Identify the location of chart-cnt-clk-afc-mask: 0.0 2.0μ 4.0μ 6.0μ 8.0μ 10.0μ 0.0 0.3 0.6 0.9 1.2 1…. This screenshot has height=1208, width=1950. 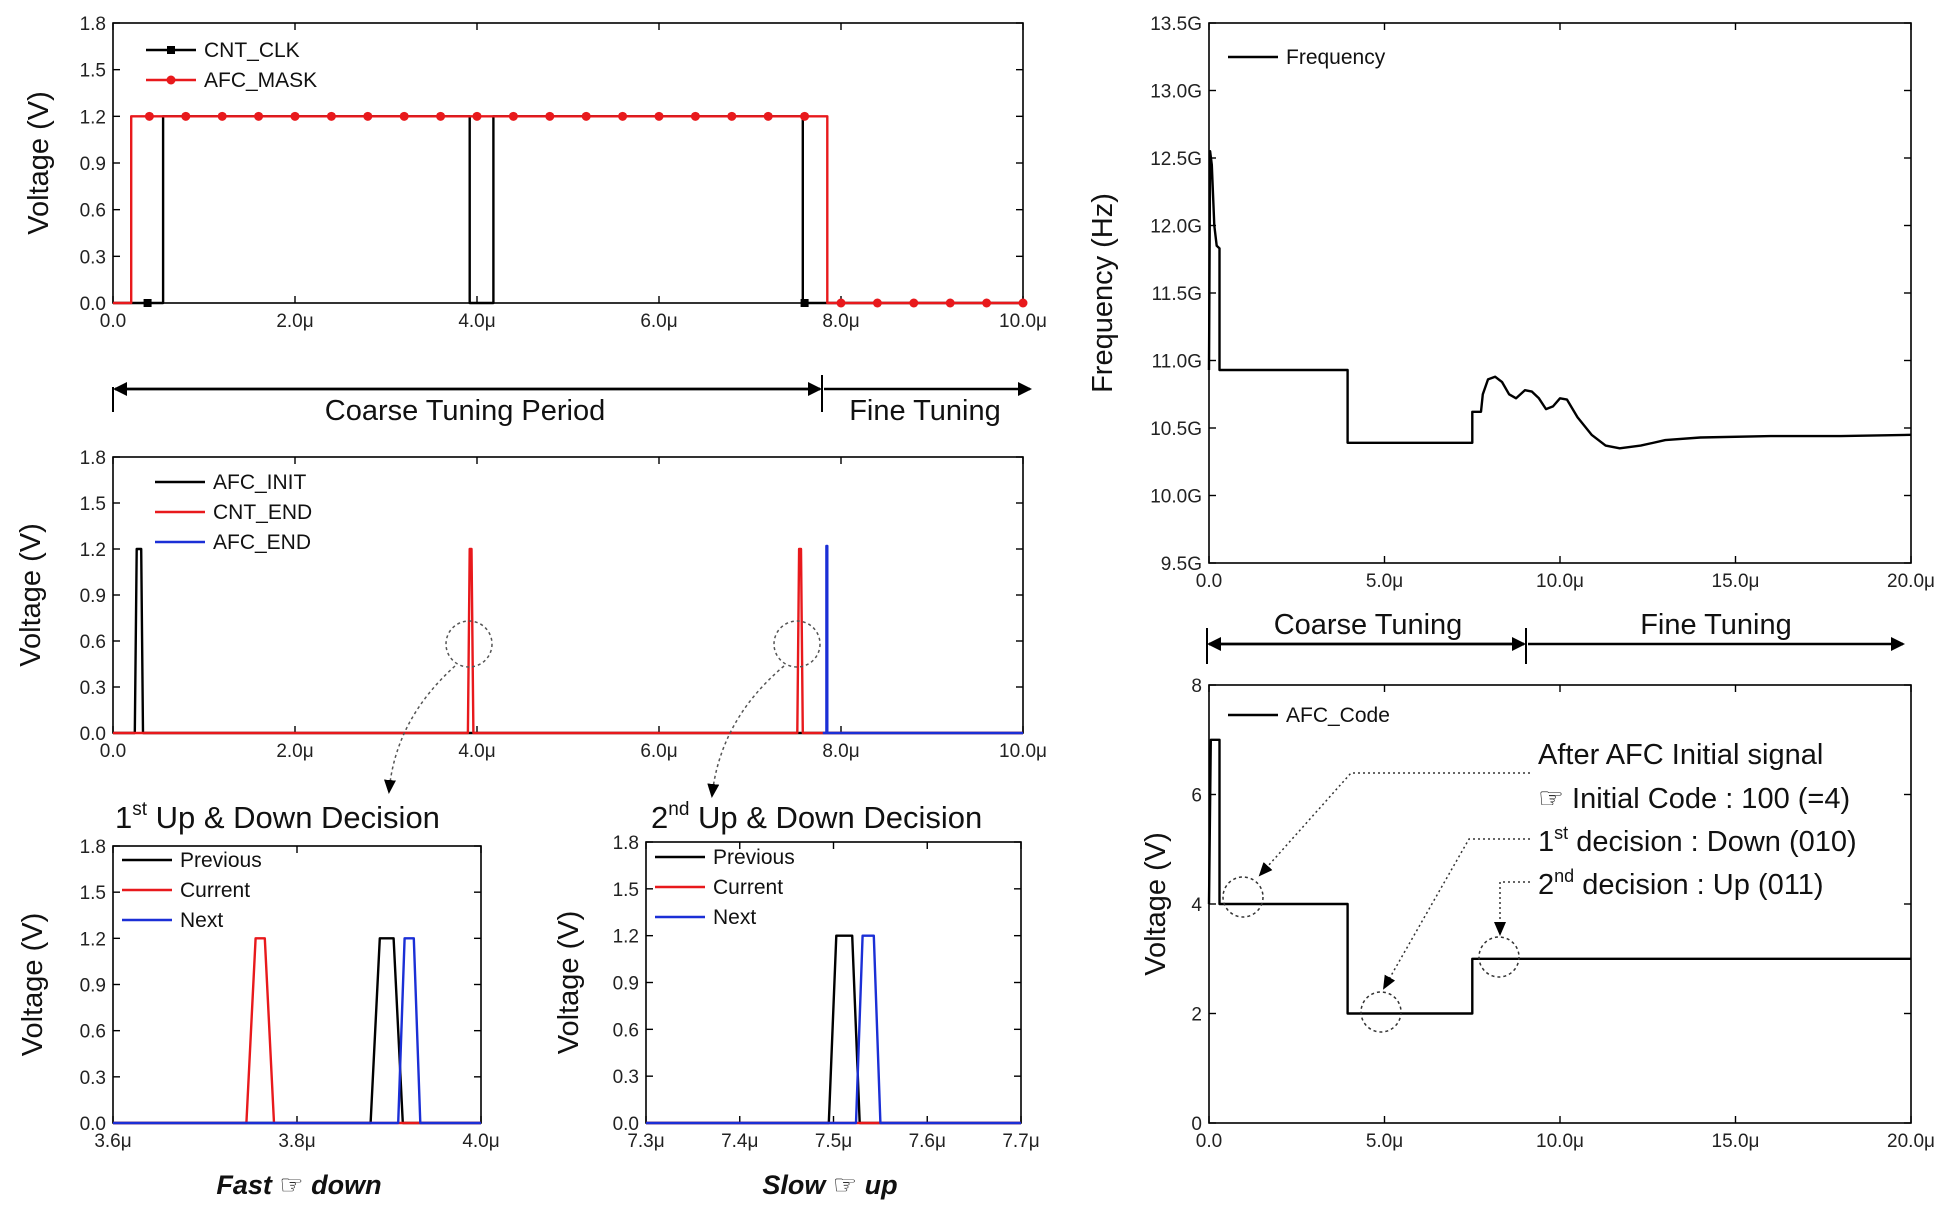
(535, 173).